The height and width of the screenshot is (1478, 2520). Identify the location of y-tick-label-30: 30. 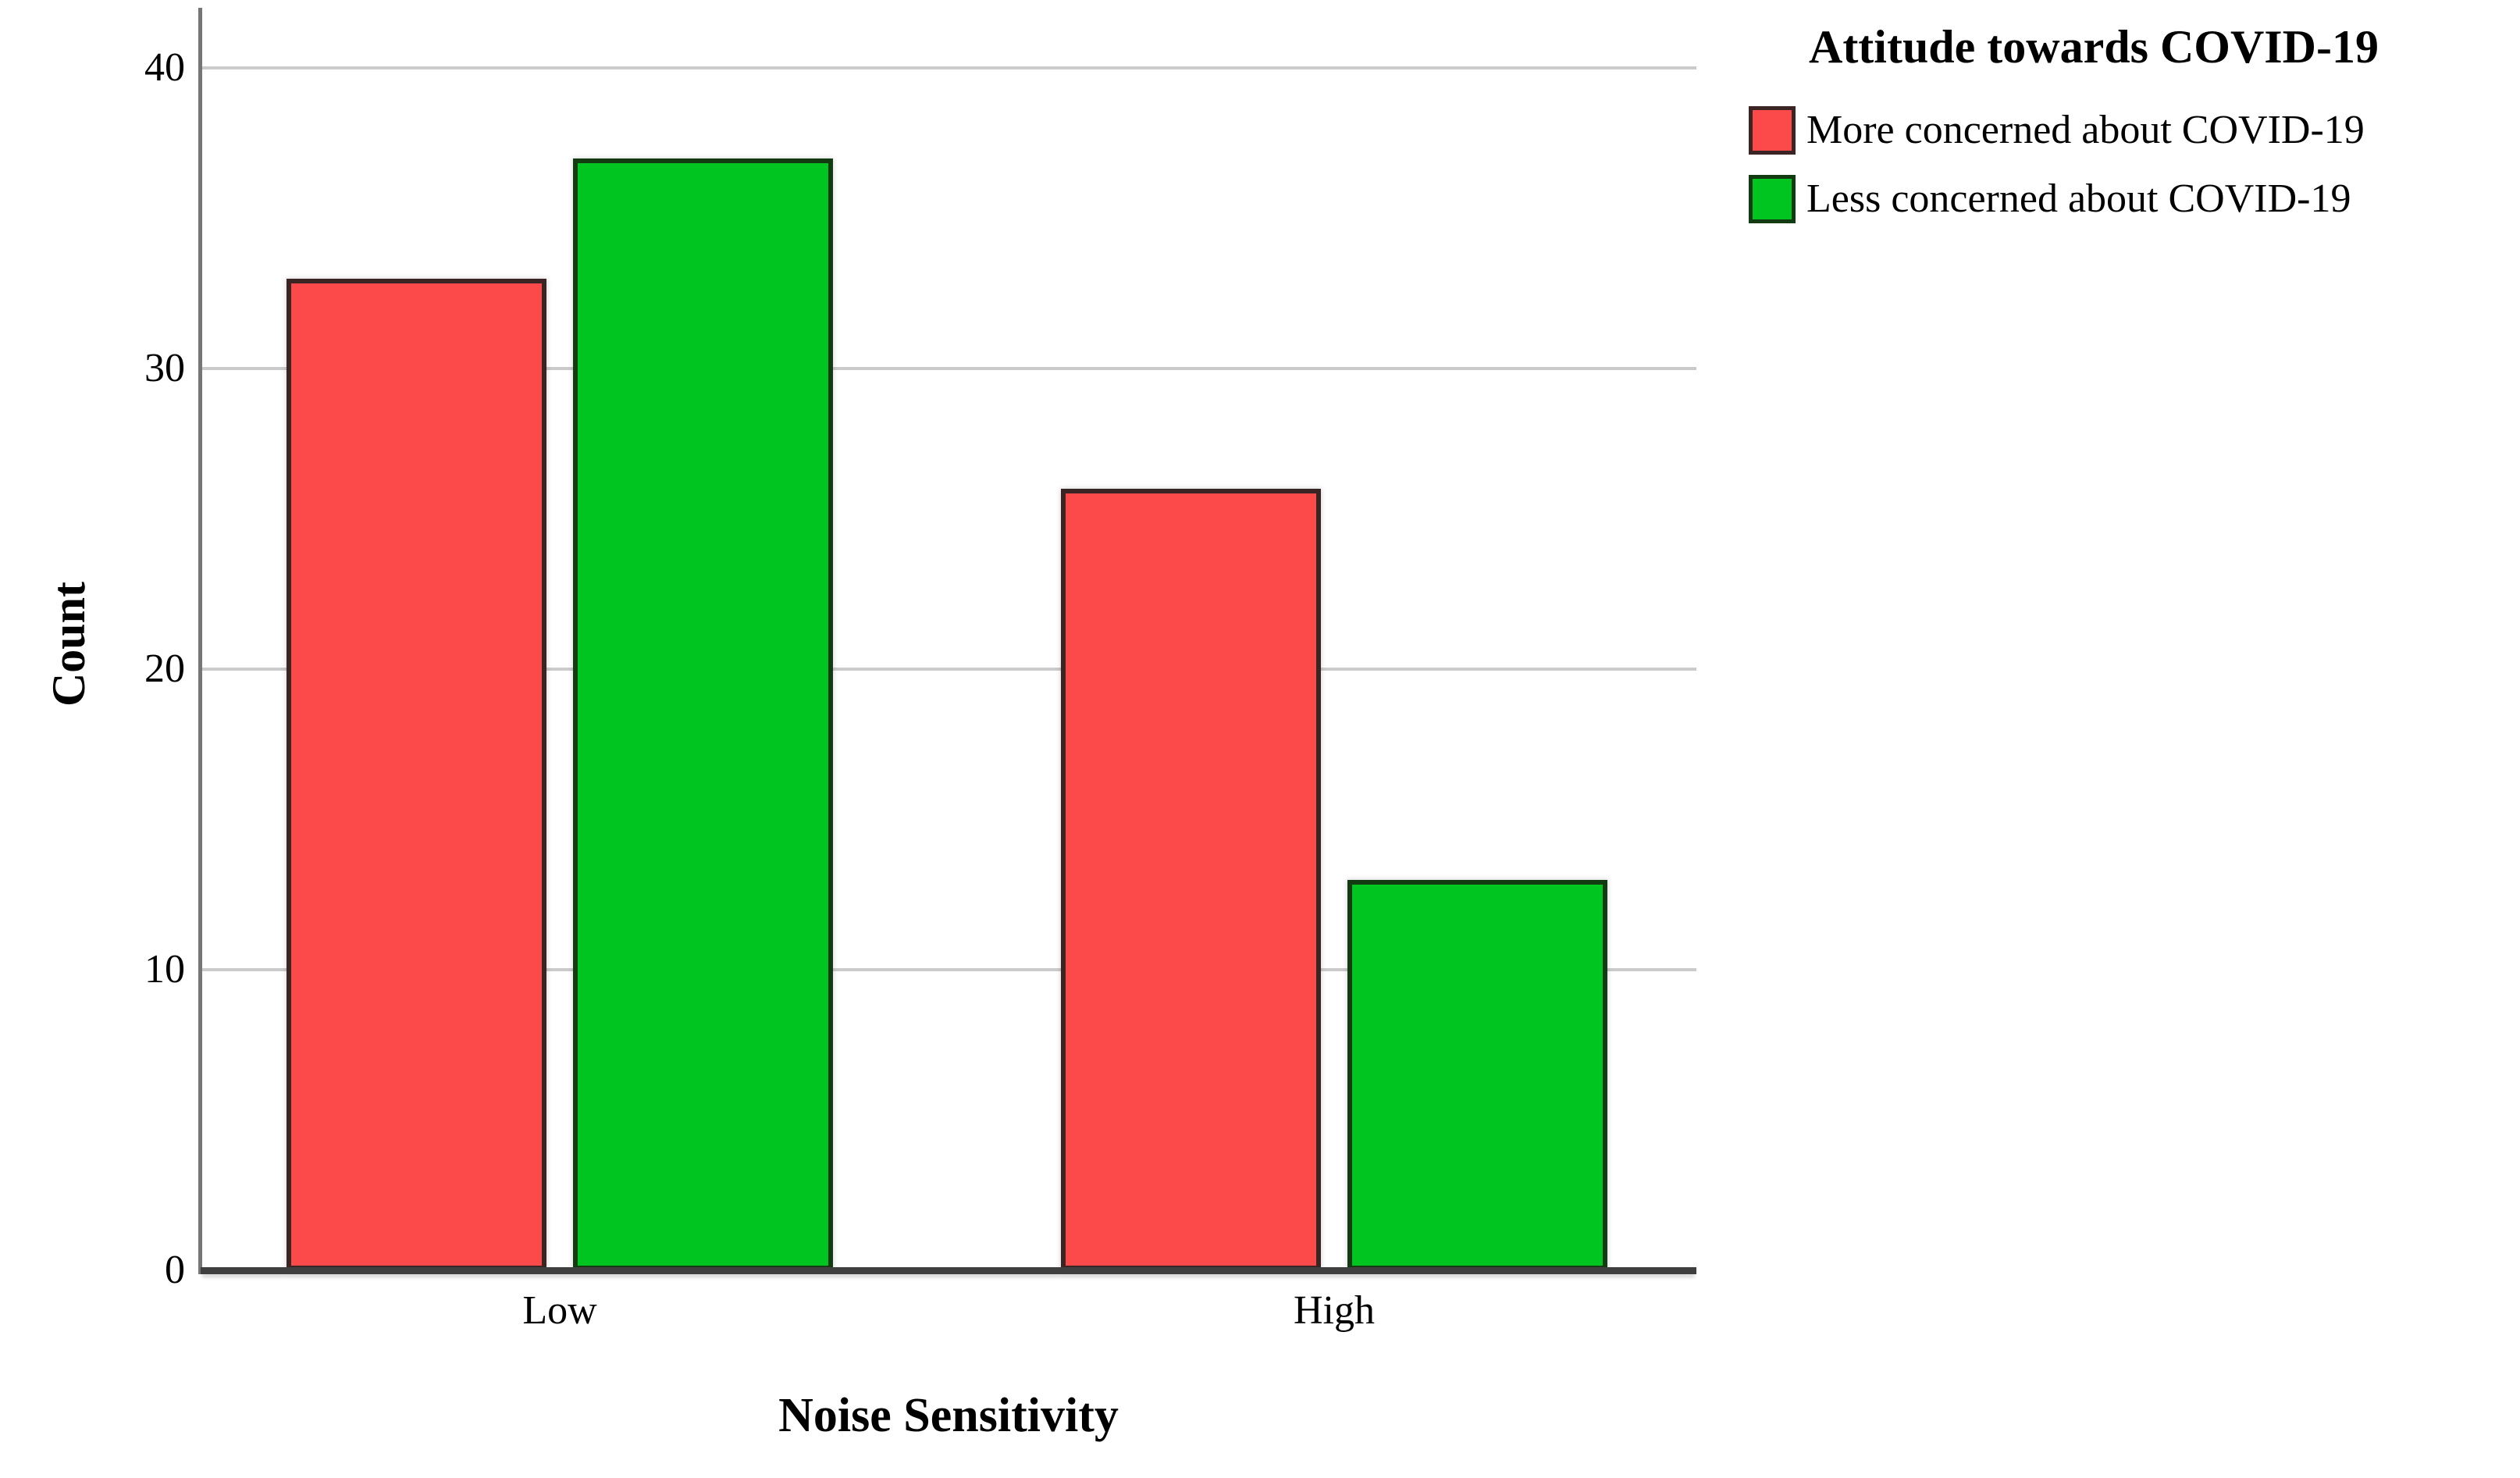
(164, 368).